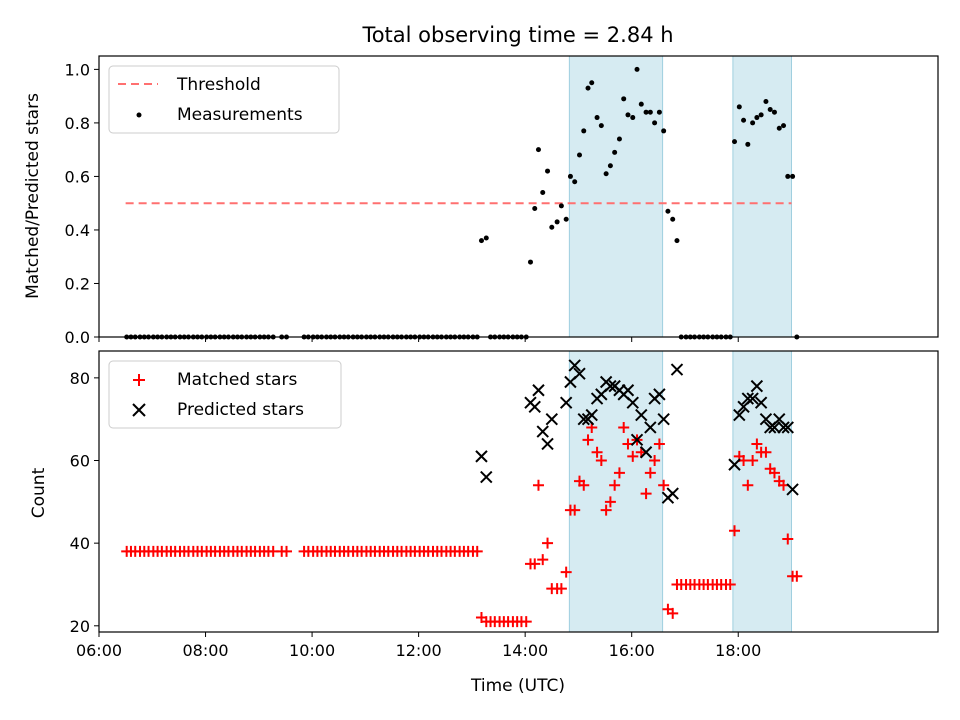 The image size is (960, 720). Describe the element at coordinates (517, 35) in the screenshot. I see `figure-title: Total observing time = 2.84 h` at that location.